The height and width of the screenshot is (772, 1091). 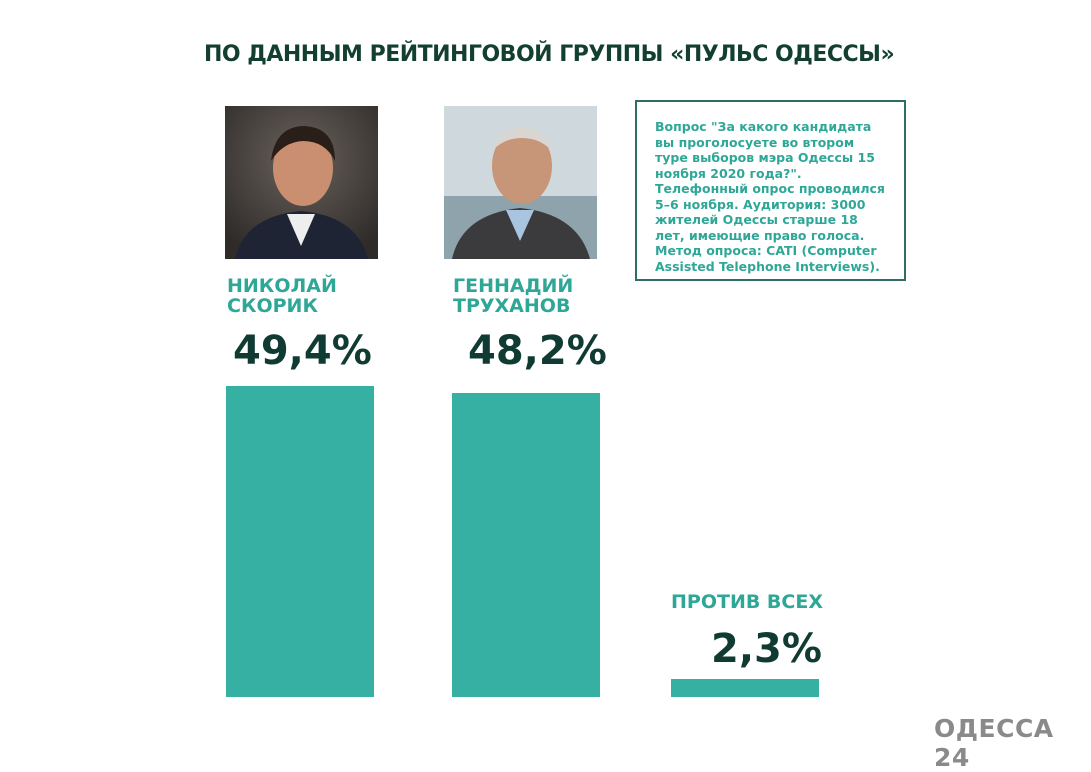 What do you see at coordinates (302, 351) in the screenshot?
I see `data-label-skorik: 49,4%` at bounding box center [302, 351].